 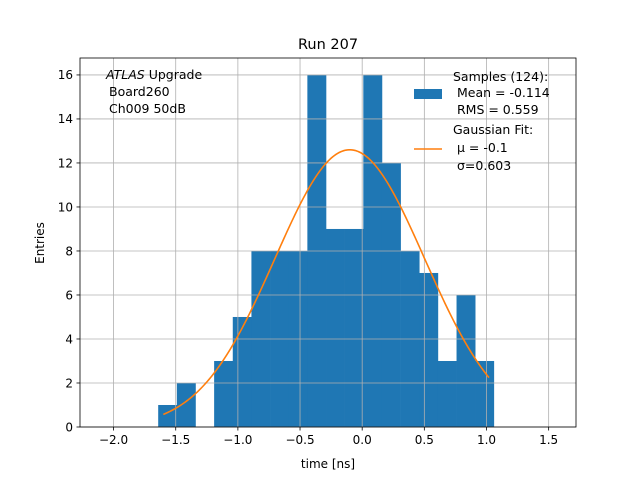 I want to click on y-tick-label: 12, so click(x=65, y=163).